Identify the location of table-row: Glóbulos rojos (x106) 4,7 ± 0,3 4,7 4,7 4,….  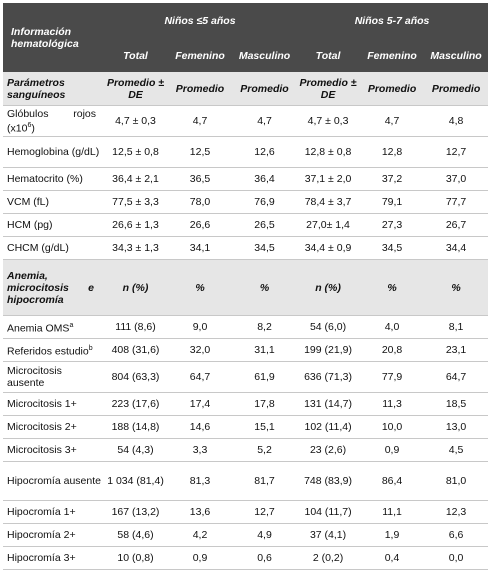
(246, 121).